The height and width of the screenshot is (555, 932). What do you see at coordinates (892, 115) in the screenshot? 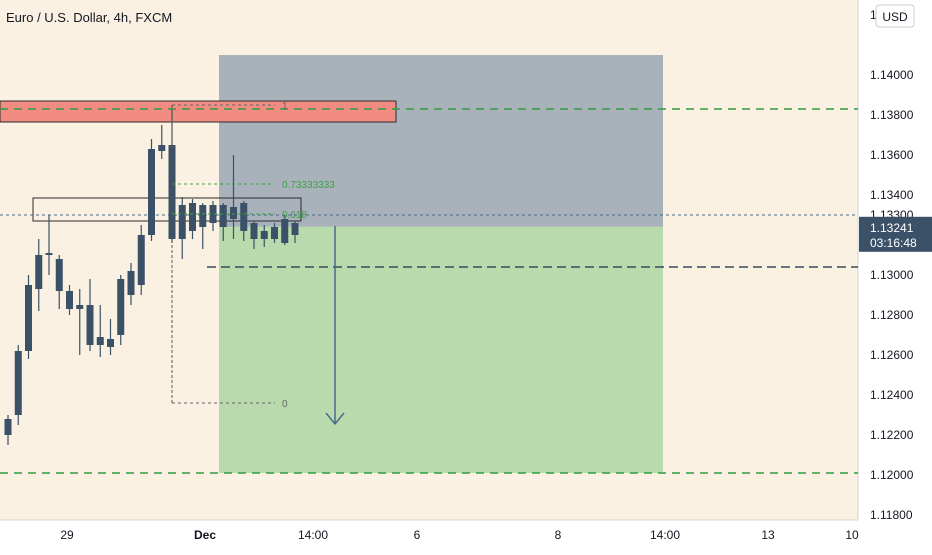
I see `price-tick-label: 1.13800` at bounding box center [892, 115].